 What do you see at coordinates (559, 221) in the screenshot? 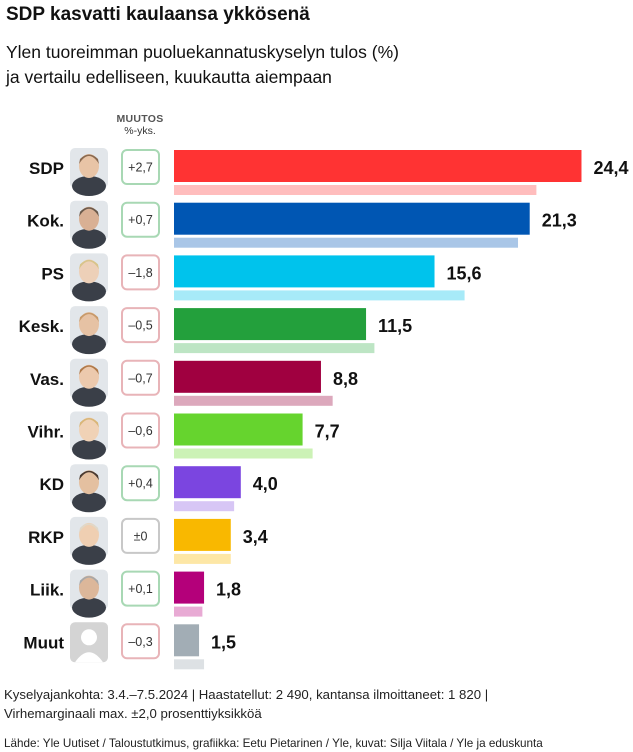
I see `value-label: 21,3` at bounding box center [559, 221].